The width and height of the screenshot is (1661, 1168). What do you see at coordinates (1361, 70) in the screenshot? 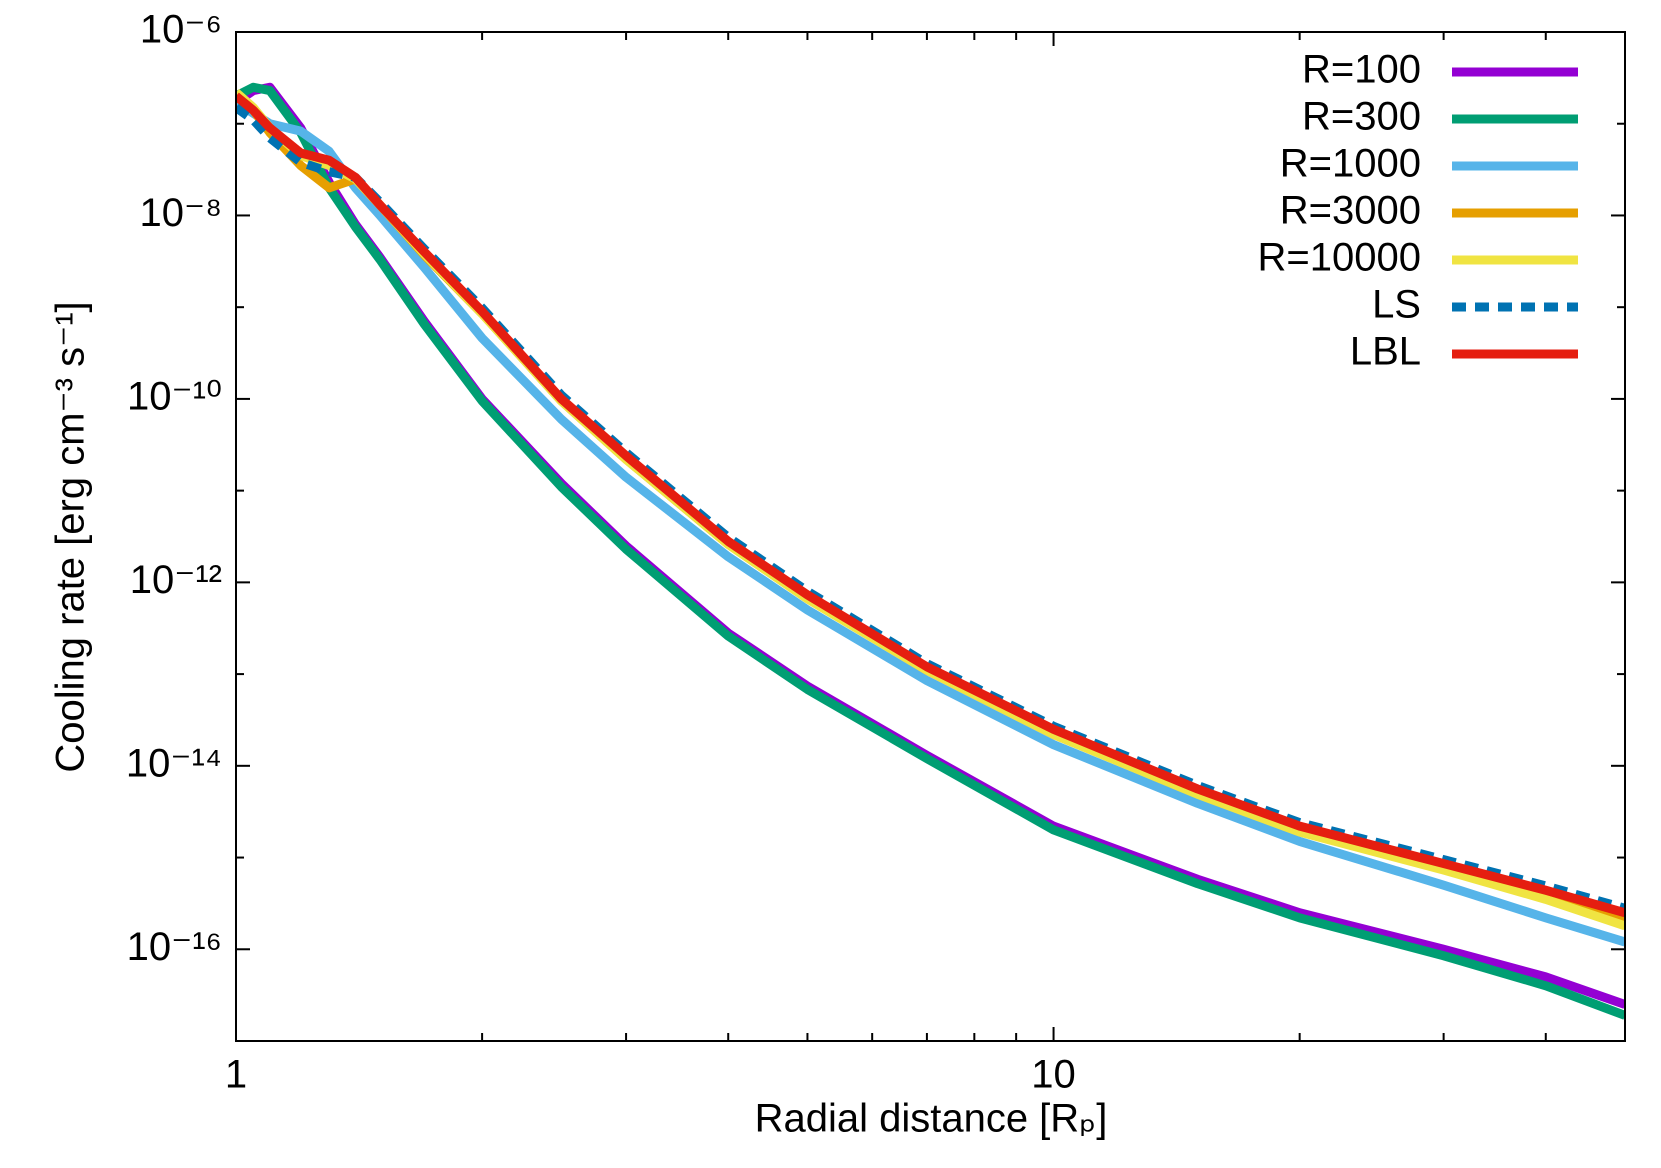
I see `legend-label: R=100` at bounding box center [1361, 70].